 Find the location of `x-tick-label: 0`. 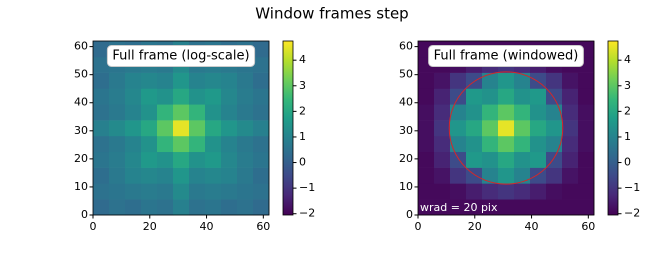

x-tick-label: 0 is located at coordinates (418, 226).